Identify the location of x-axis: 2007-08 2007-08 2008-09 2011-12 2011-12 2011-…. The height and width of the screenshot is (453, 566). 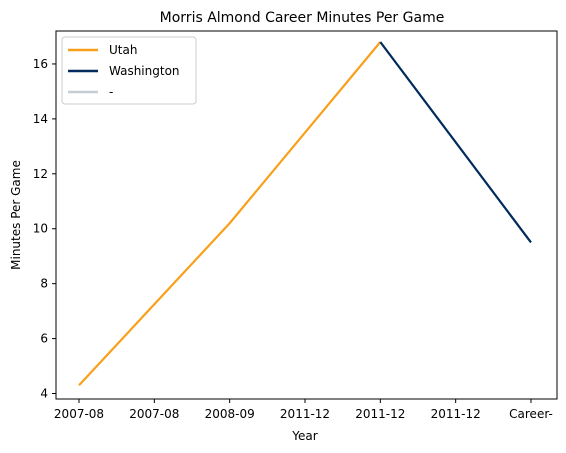
(303, 410).